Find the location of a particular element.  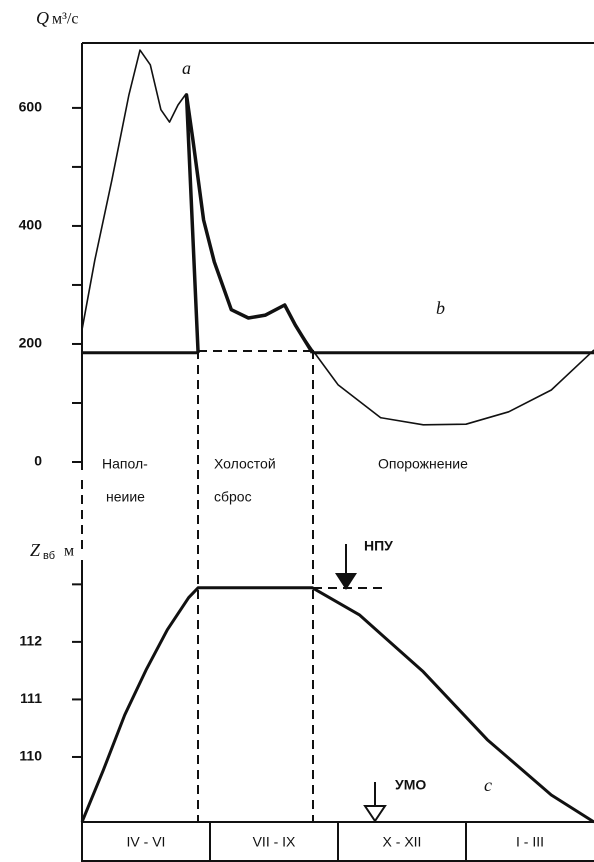

y-label: Q is located at coordinates (42, 18).